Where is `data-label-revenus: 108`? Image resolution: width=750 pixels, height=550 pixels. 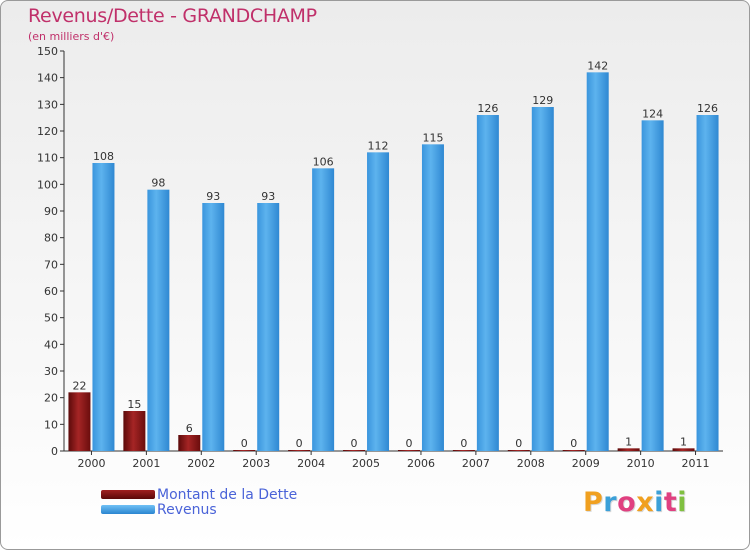 data-label-revenus: 108 is located at coordinates (103, 156).